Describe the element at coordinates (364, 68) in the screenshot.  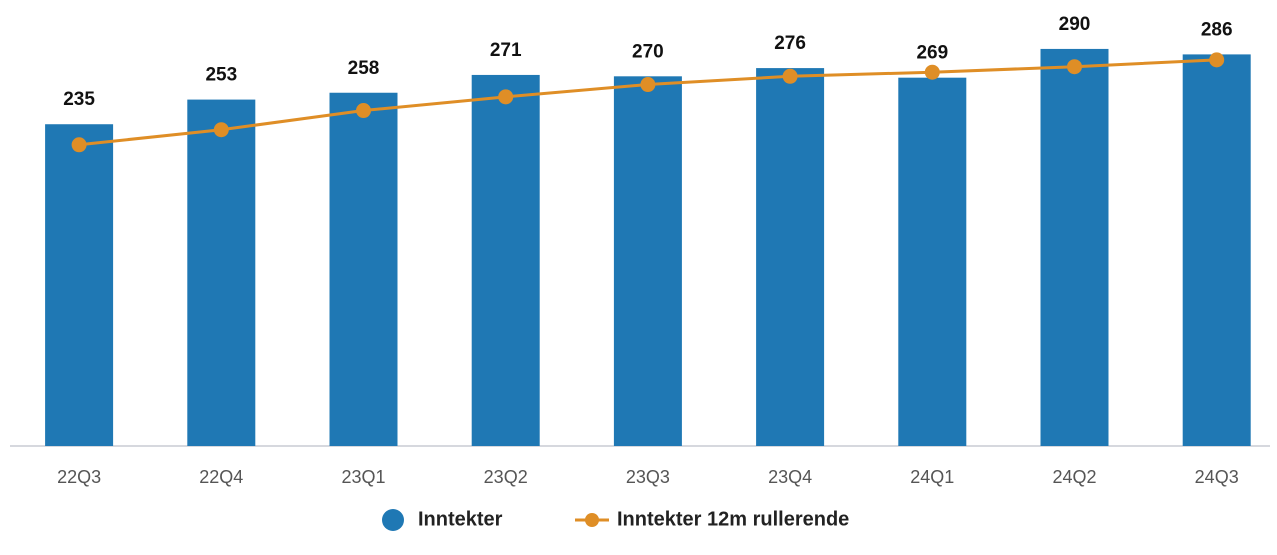
I see `data-label: 258` at that location.